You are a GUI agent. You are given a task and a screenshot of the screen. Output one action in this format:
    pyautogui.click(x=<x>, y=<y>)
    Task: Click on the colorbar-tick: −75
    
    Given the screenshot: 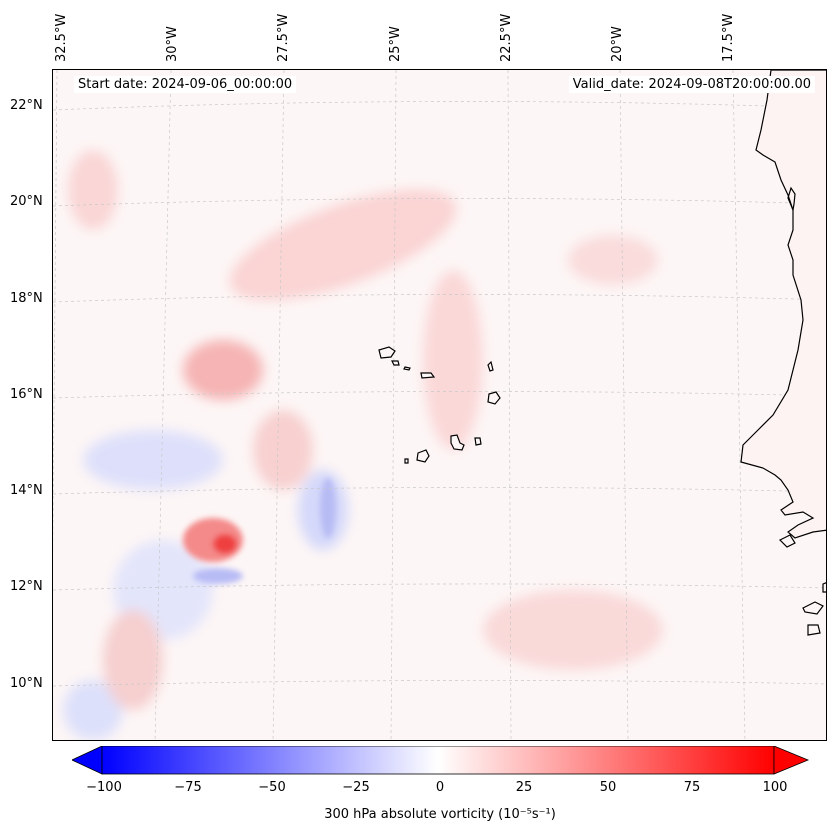 What is the action you would take?
    pyautogui.click(x=188, y=787)
    